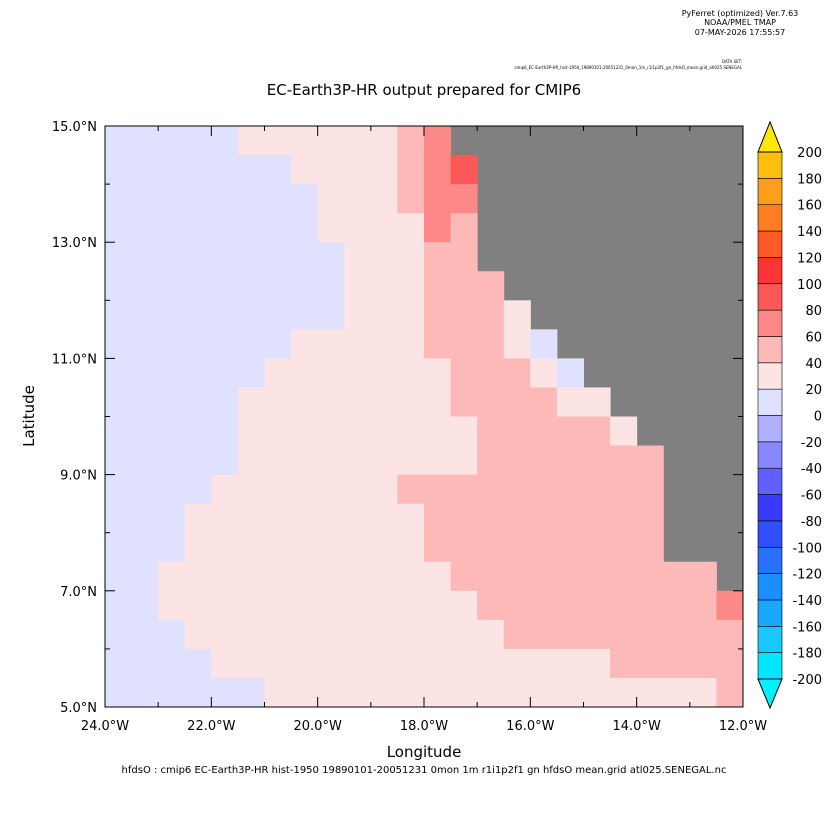 The image size is (832, 836). What do you see at coordinates (424, 726) in the screenshot?
I see `x-tick-label: 18.0°W` at bounding box center [424, 726].